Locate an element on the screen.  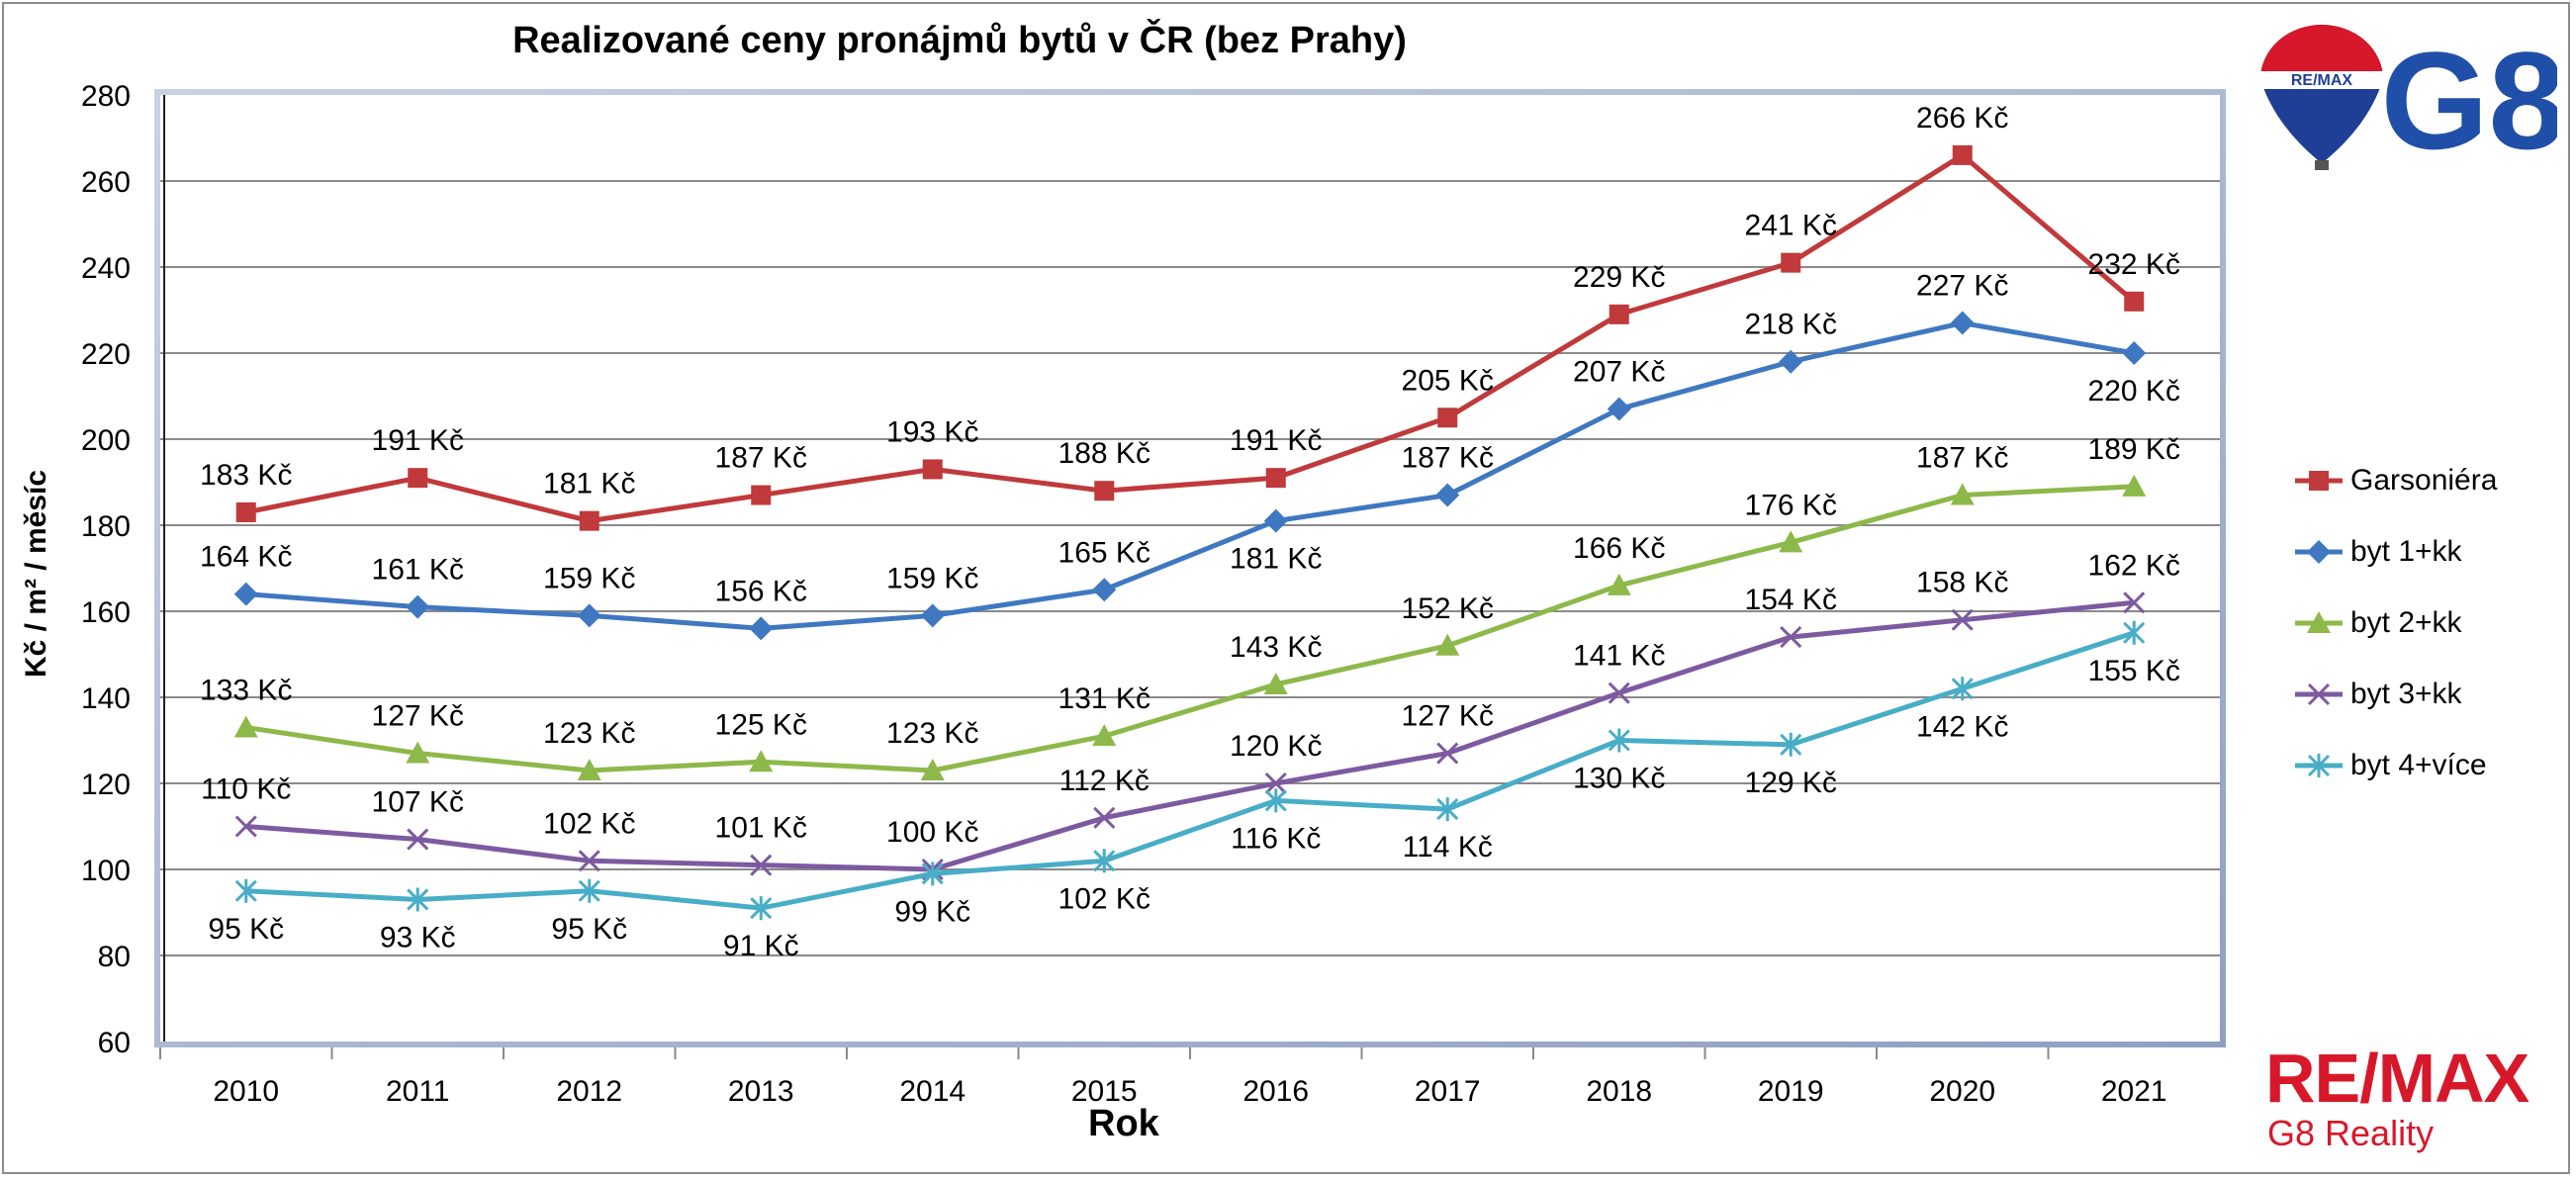
y-tick-label: 80 is located at coordinates (115, 957).